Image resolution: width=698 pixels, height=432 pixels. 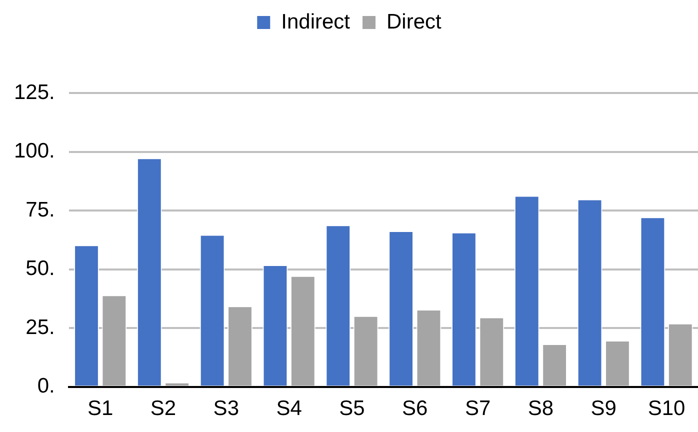 What do you see at coordinates (163, 408) in the screenshot?
I see `x-tick-label: S2` at bounding box center [163, 408].